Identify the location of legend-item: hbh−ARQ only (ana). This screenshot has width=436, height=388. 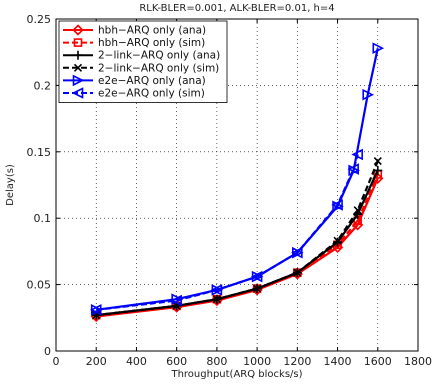
(134, 30).